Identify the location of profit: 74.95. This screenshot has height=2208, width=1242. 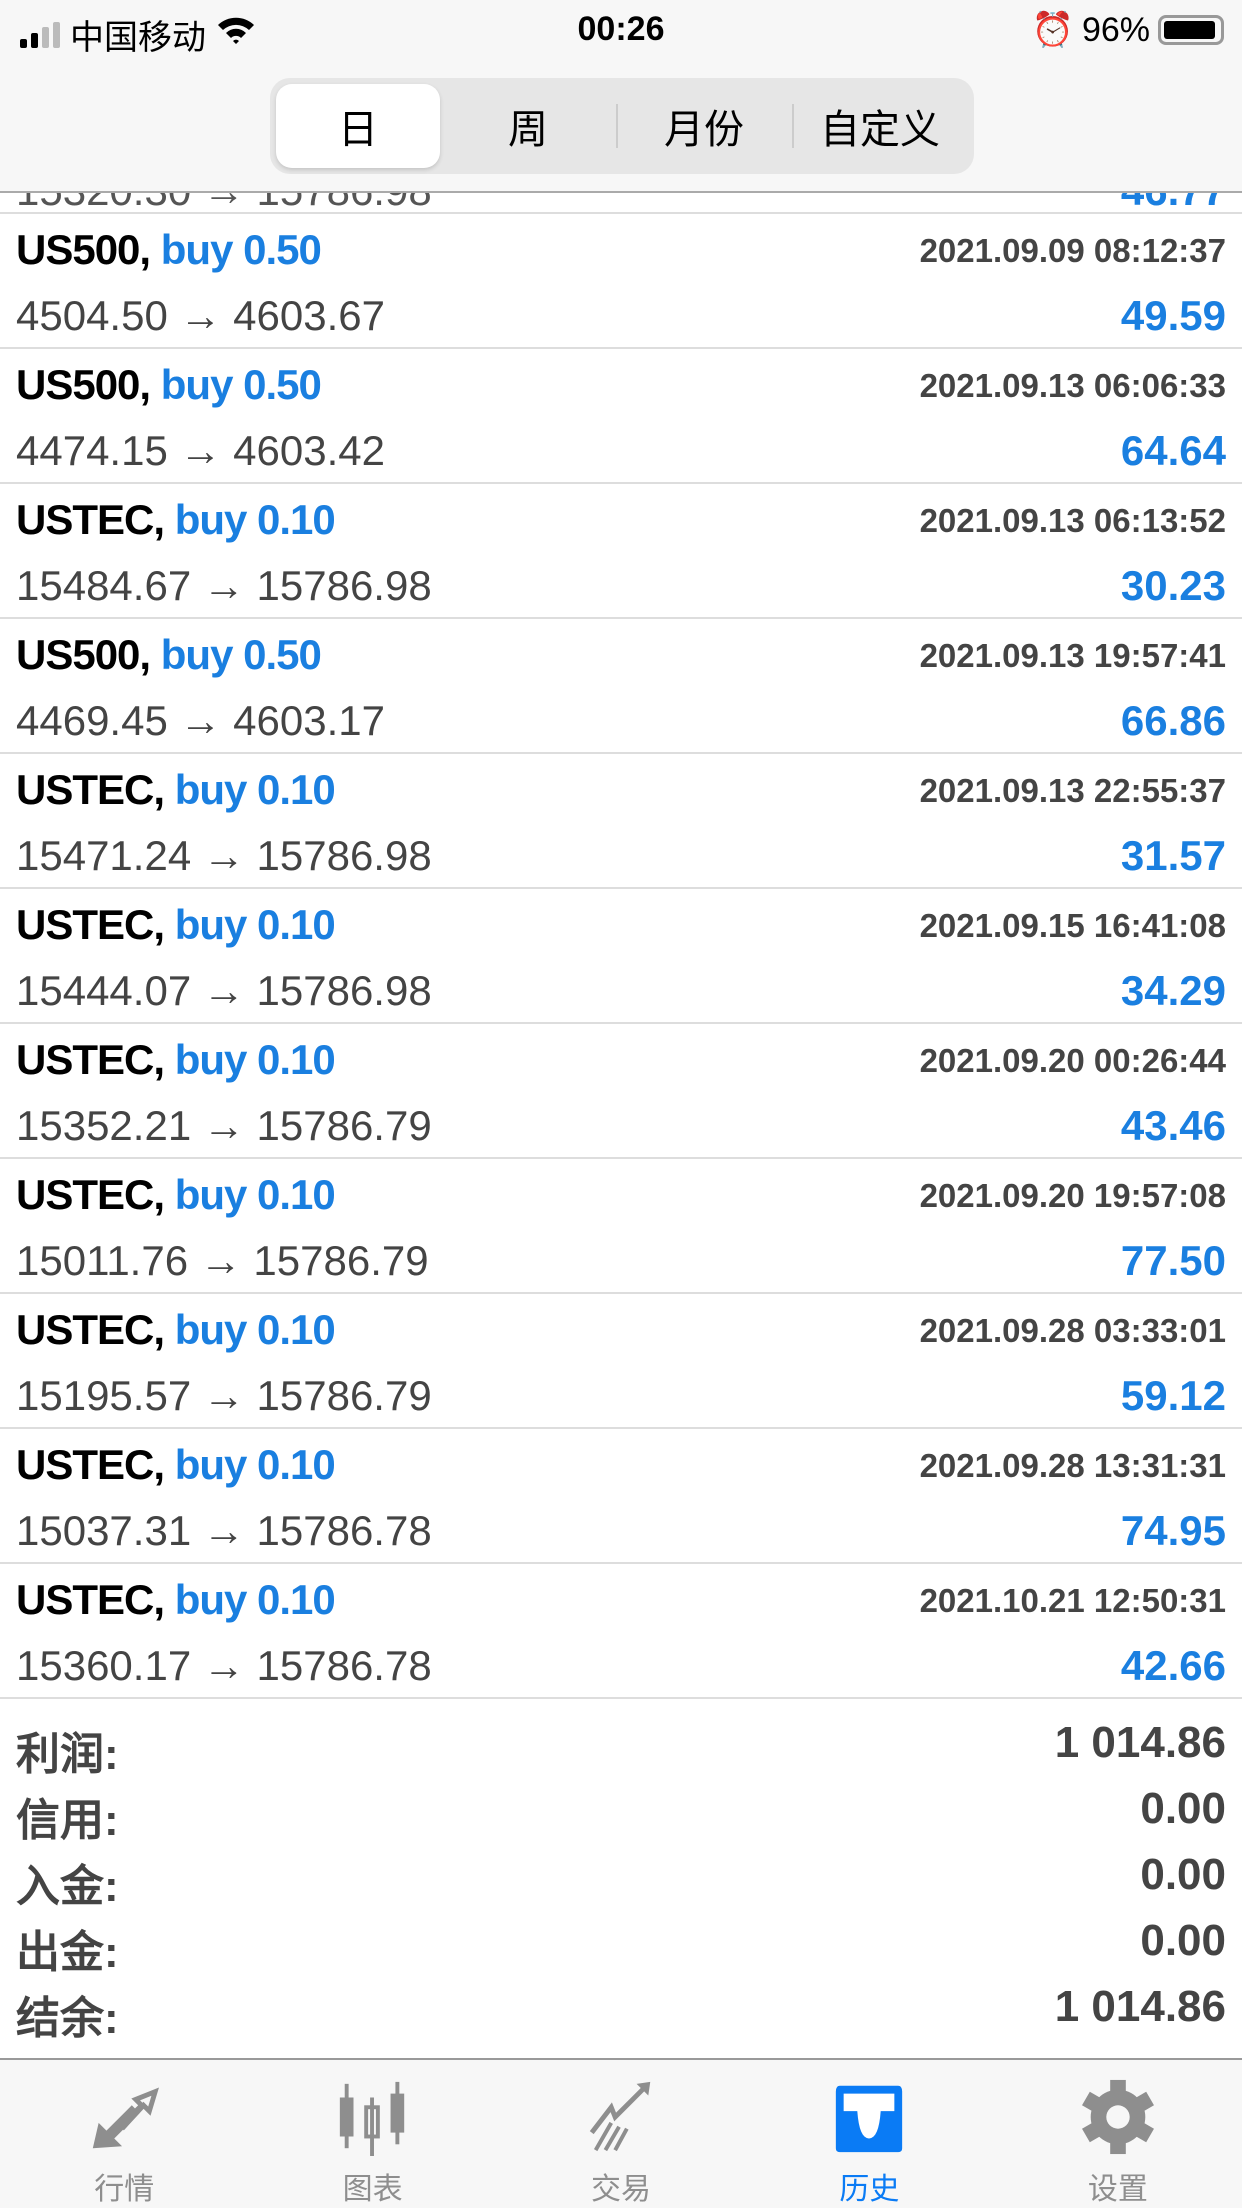
(1173, 1530).